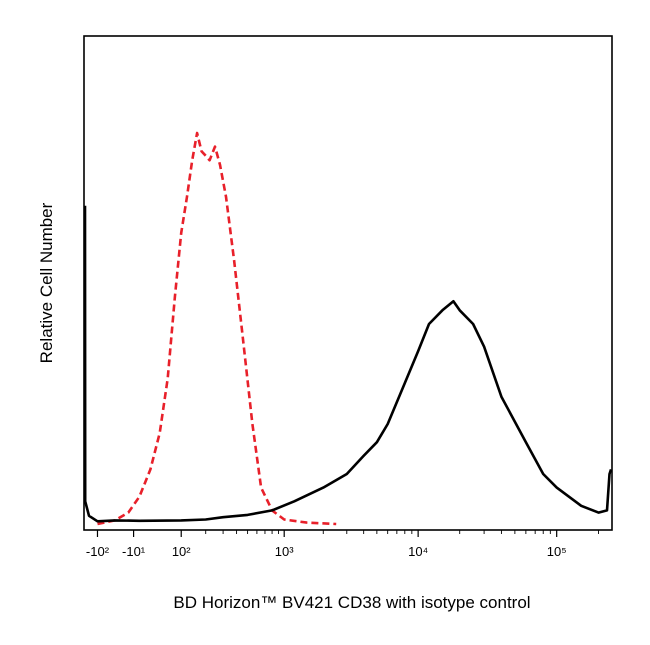 The height and width of the screenshot is (645, 650). Describe the element at coordinates (181, 551) in the screenshot. I see `x-tick-label: 10²` at that location.